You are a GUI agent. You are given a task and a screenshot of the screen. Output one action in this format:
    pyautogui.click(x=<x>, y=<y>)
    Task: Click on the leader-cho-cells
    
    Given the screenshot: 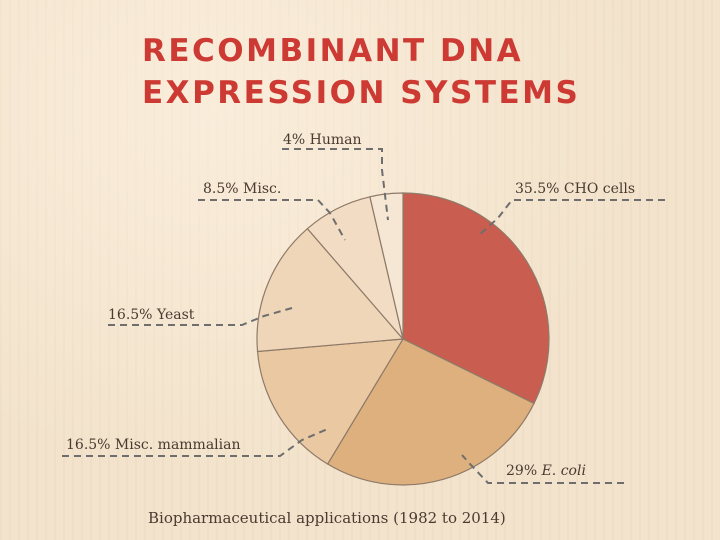 What is the action you would take?
    pyautogui.click(x=571, y=218)
    